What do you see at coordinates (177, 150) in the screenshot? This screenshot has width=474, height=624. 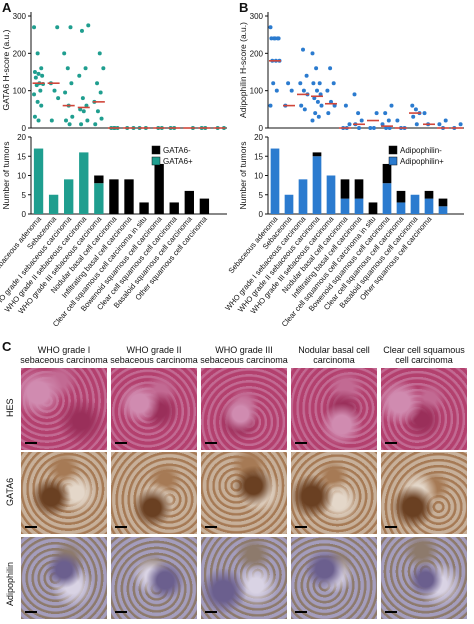 I see `legend-label: GATA6-` at bounding box center [177, 150].